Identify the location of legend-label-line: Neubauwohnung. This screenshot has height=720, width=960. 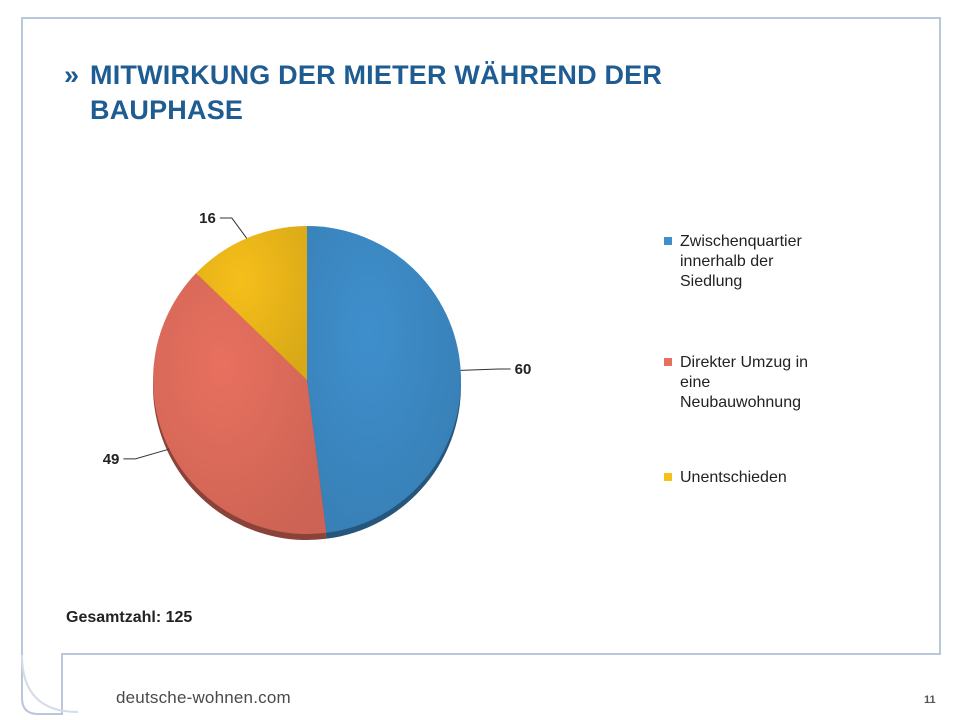
(740, 402).